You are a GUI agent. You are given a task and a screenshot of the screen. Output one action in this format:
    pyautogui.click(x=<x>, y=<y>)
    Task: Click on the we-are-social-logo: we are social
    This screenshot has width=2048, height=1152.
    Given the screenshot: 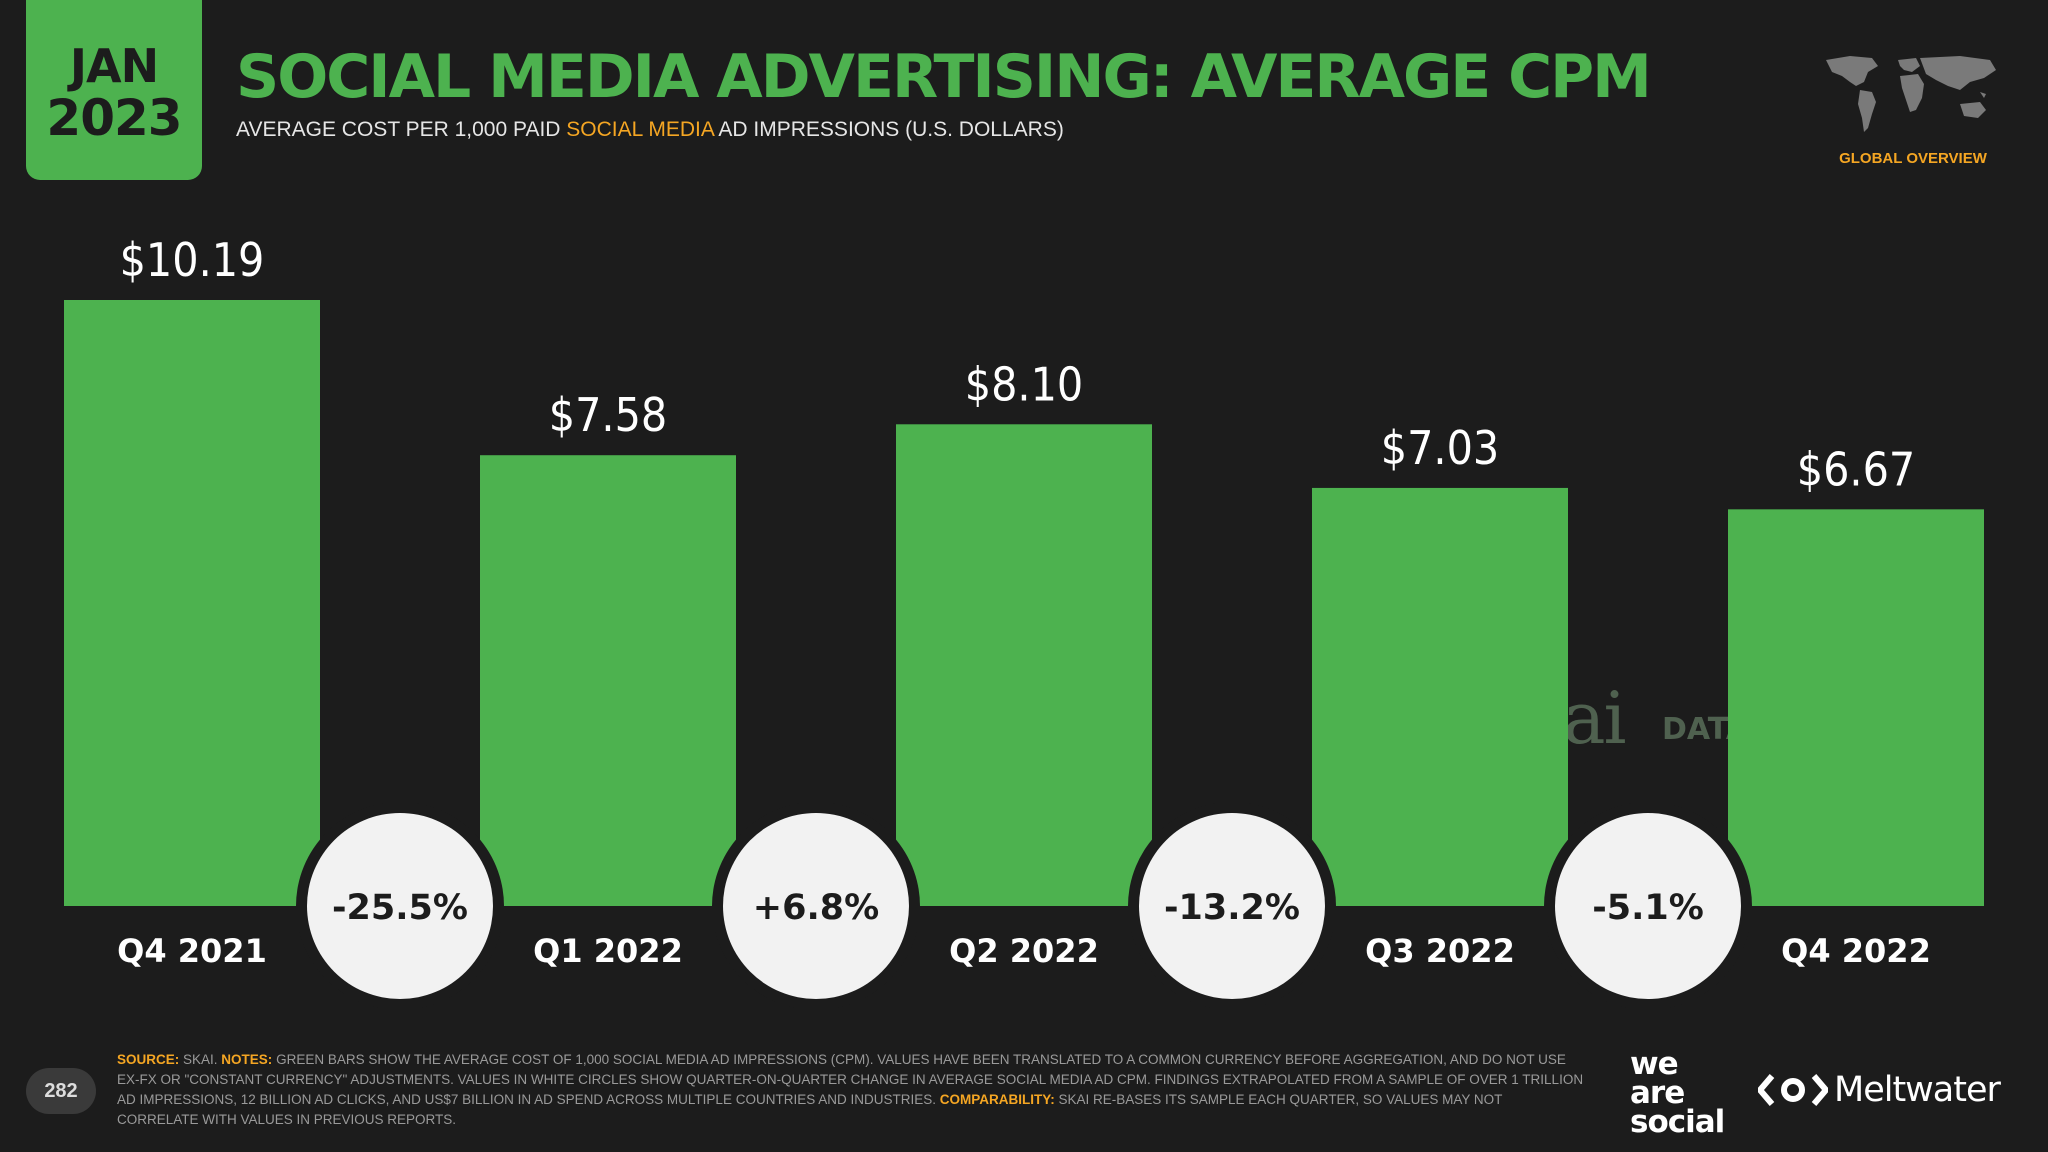 What is the action you would take?
    pyautogui.click(x=1677, y=1093)
    